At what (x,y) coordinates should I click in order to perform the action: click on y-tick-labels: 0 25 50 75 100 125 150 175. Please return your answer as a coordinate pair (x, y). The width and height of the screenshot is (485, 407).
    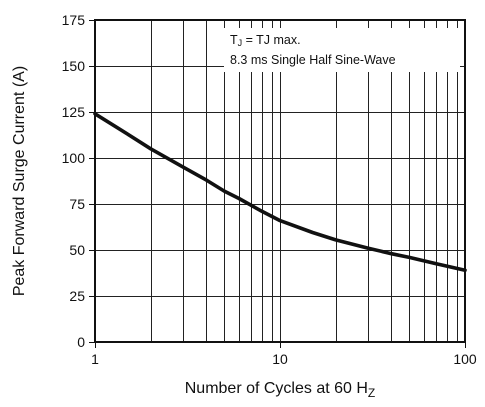
    Looking at the image, I should click on (74, 181).